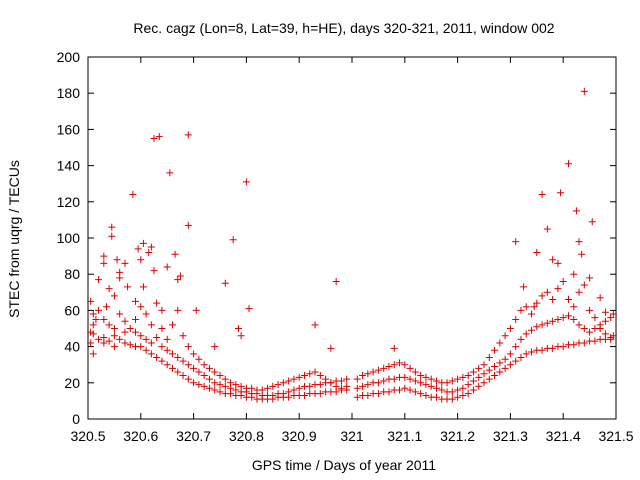  Describe the element at coordinates (615, 436) in the screenshot. I see `x-tick-label: 321.5` at that location.